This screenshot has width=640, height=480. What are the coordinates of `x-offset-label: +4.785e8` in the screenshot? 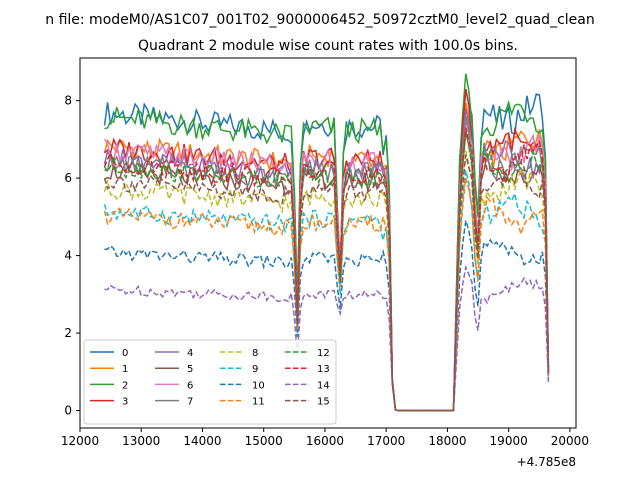 It's located at (546, 462).